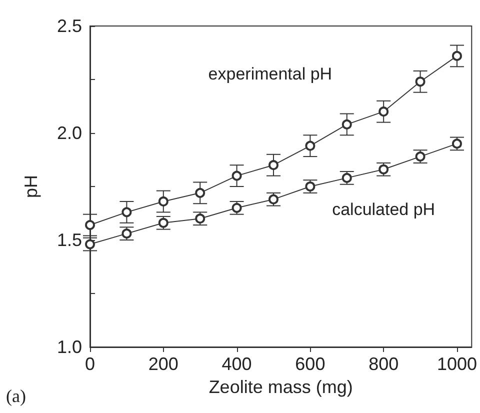 This screenshot has width=480, height=413. I want to click on y-tick-label: 1.0, so click(69, 347).